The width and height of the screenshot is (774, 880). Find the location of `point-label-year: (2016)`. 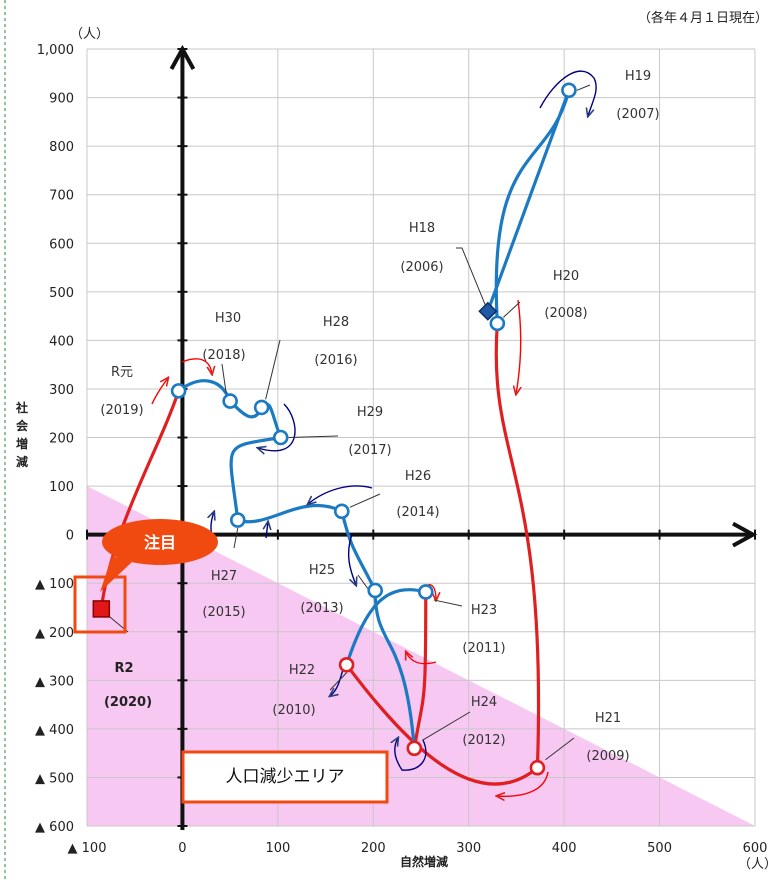

point-label-year: (2016) is located at coordinates (335, 360).